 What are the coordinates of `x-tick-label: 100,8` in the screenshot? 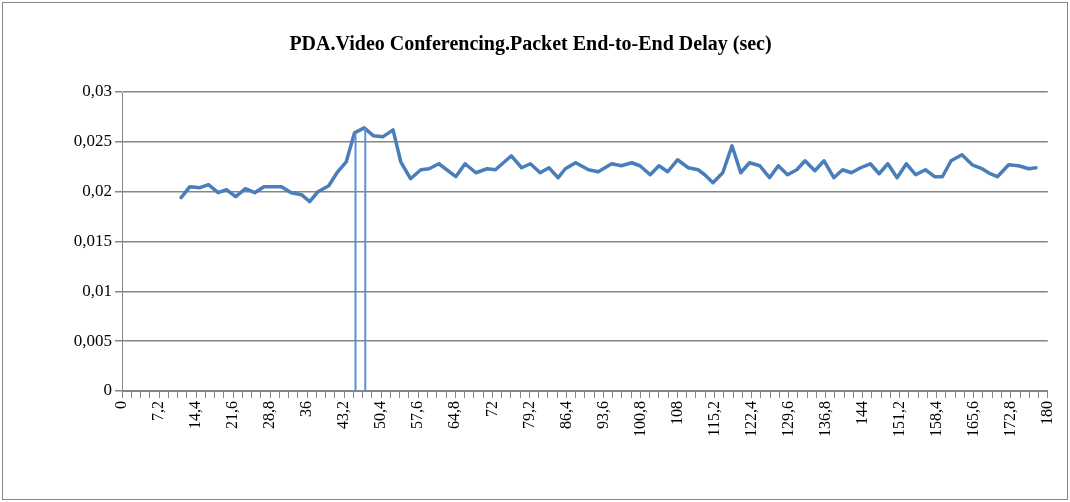 It's located at (639, 419).